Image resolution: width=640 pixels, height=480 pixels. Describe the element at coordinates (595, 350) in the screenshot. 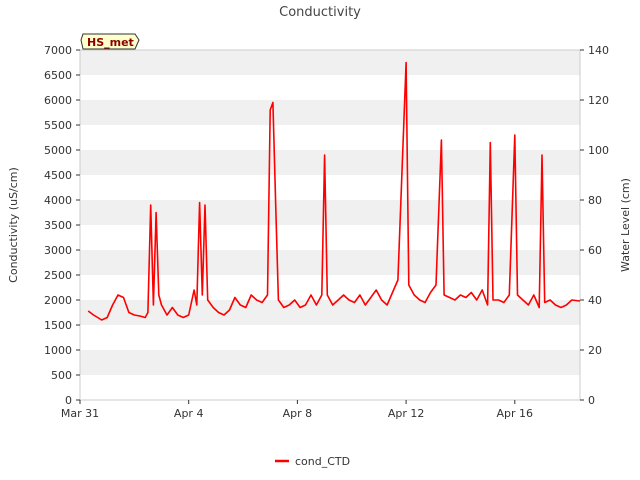

I see `y-right-tick-label: 20` at that location.